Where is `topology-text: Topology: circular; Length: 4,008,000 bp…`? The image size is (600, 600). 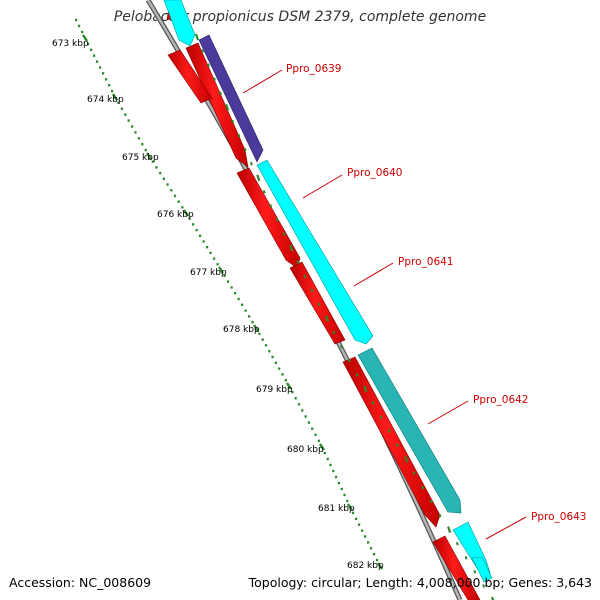 topology-text: Topology: circular; Length: 4,008,000 bp… is located at coordinates (420, 582).